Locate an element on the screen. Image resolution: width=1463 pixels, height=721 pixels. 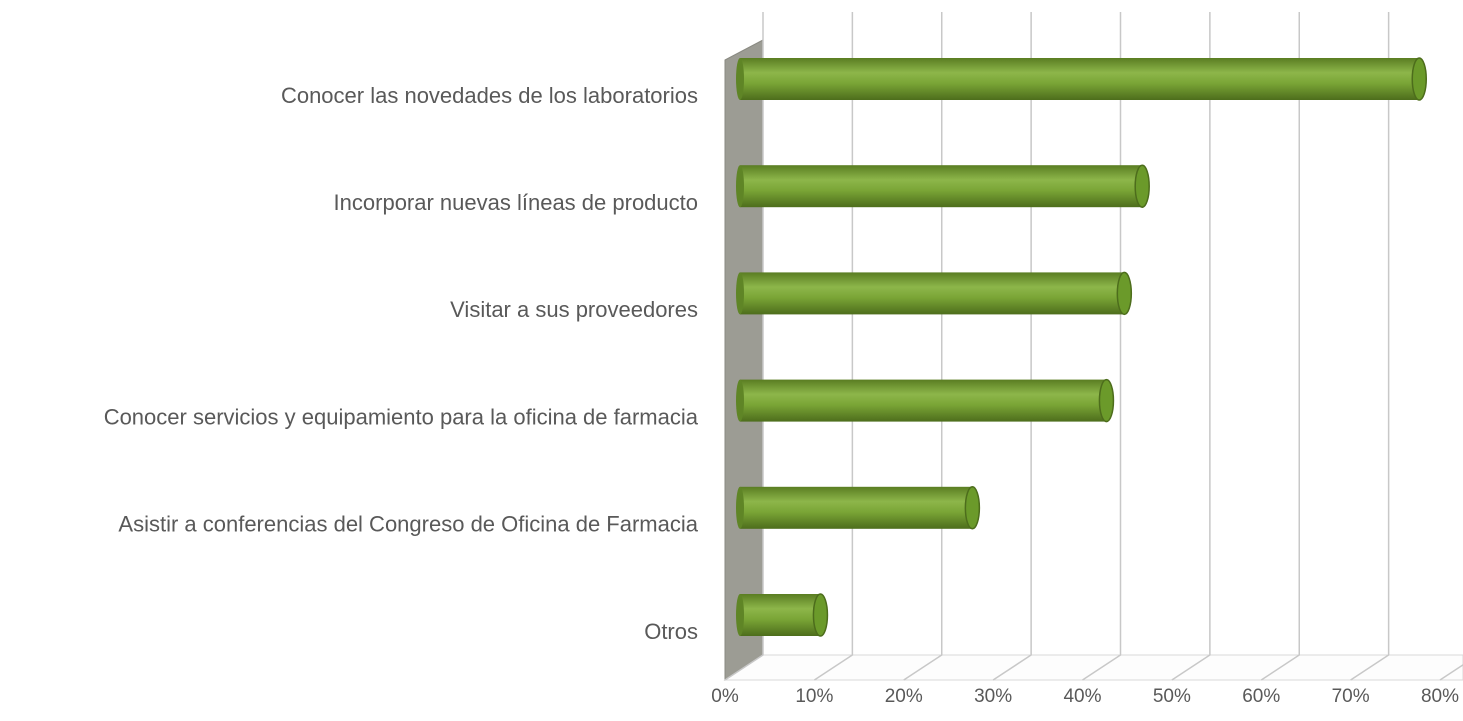
x-tick-label: 30% is located at coordinates (993, 696).